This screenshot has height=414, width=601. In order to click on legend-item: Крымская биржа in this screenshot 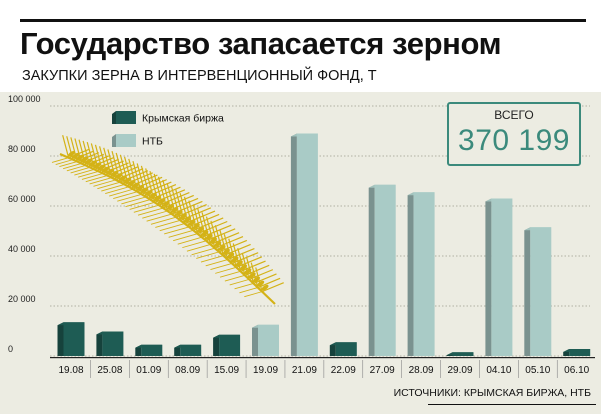, I will do `click(168, 118)`.